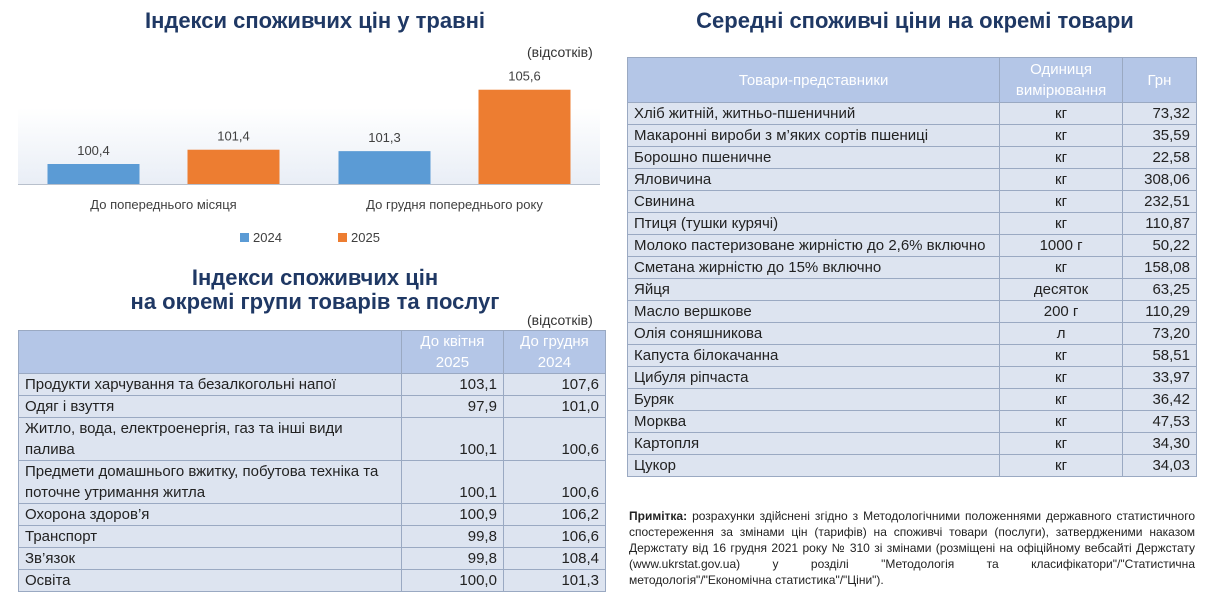  What do you see at coordinates (1159, 289) in the screenshot?
I see `goods-price-cell: 63,25` at bounding box center [1159, 289].